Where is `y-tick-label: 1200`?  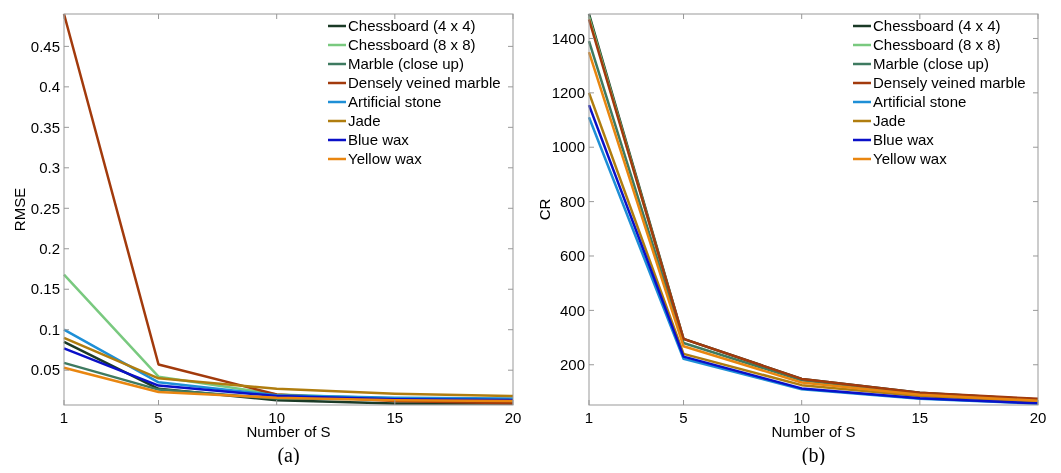 y-tick-label: 1200 is located at coordinates (568, 93).